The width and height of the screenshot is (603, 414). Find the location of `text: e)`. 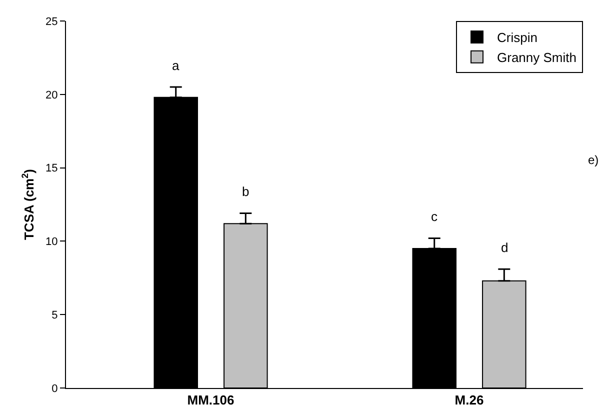

text: e) is located at coordinates (593, 160).